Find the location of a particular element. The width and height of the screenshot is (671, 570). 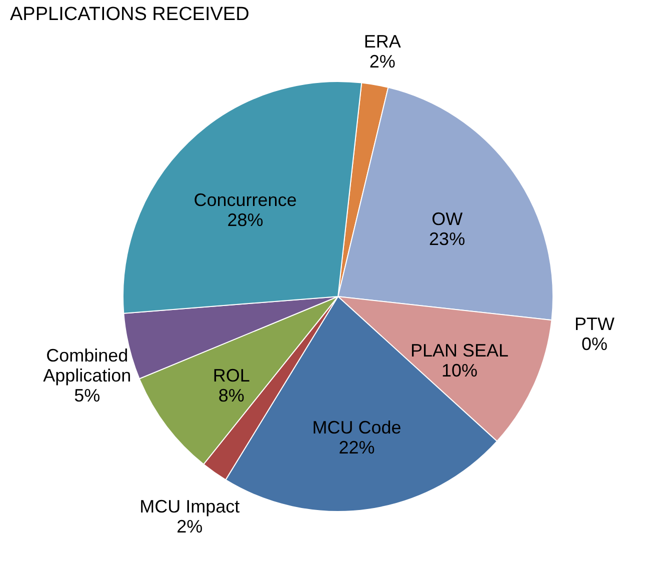

data-label: 23% is located at coordinates (447, 238).